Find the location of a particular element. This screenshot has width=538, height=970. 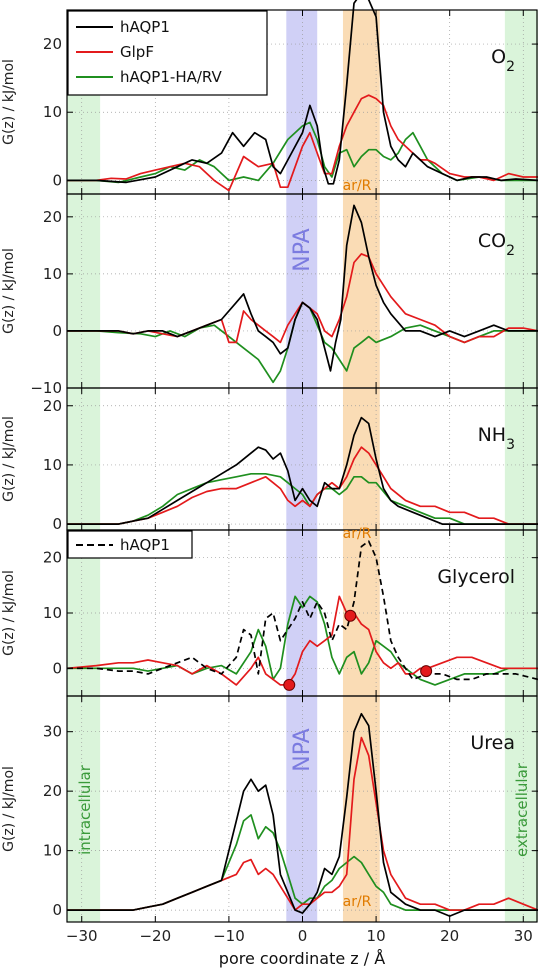

series-line-glpf is located at coordinates (302, 485).